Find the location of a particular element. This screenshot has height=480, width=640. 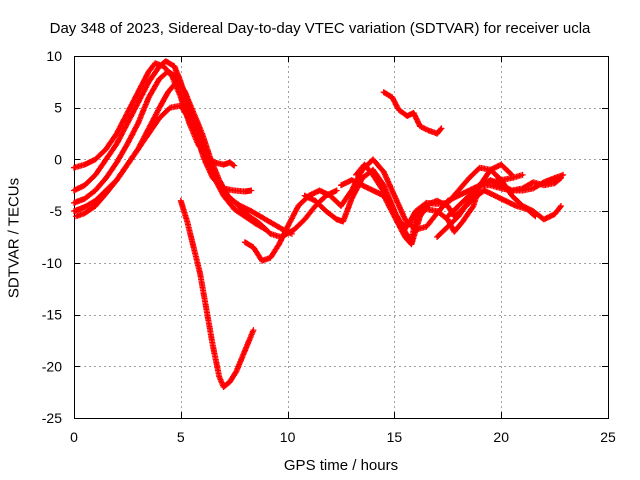

y-tick-label: 0 is located at coordinates (58, 159).